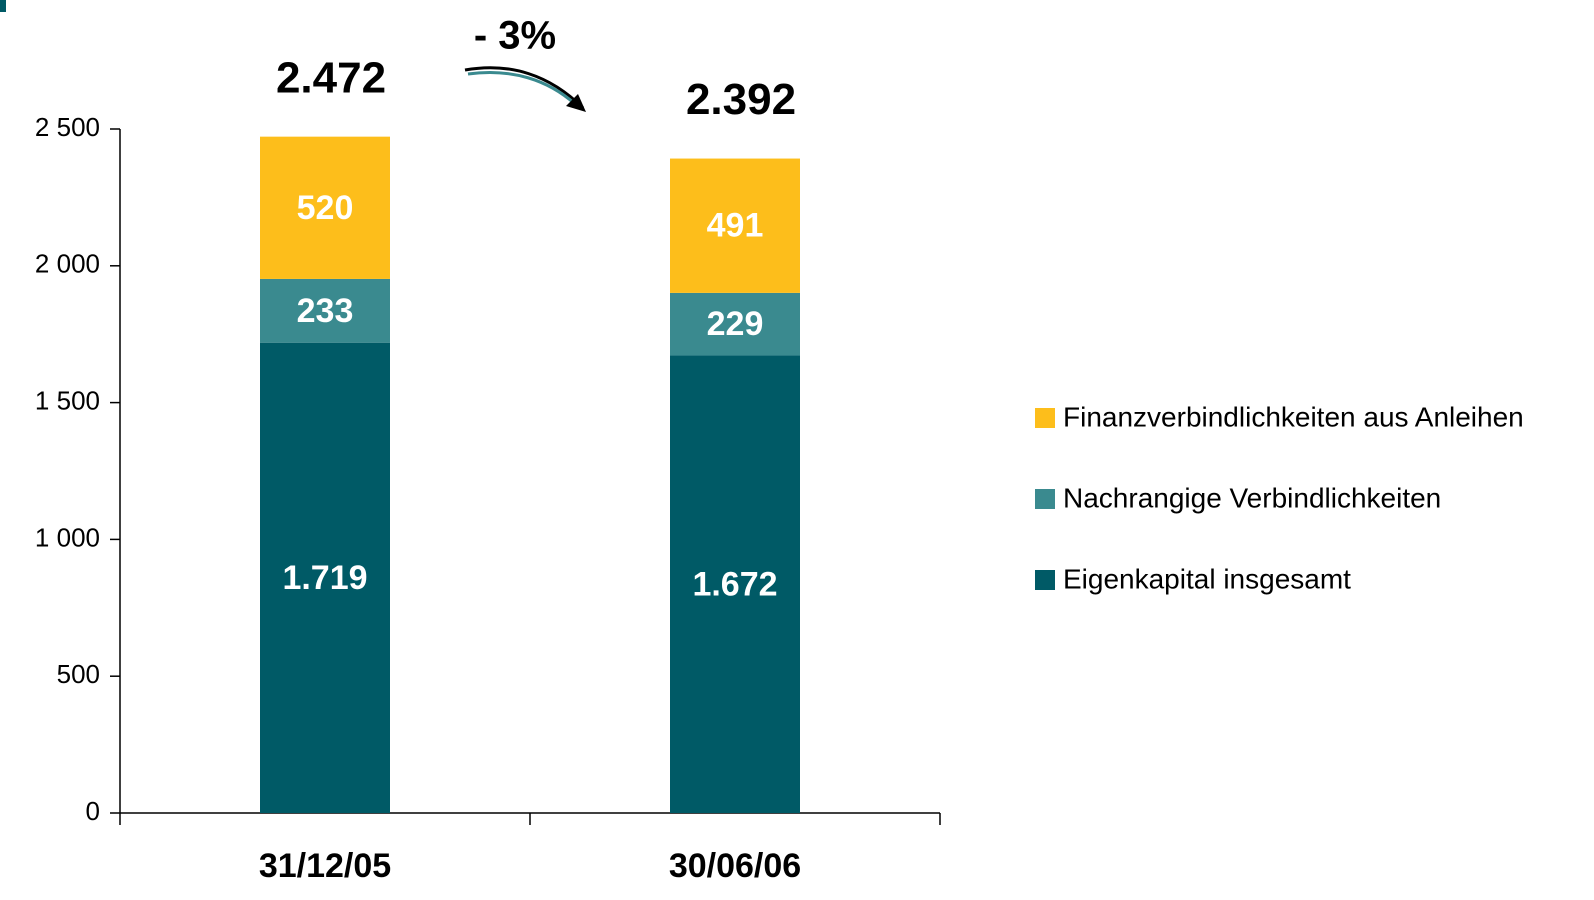  What do you see at coordinates (67, 264) in the screenshot?
I see `y-tick-label: 2 000` at bounding box center [67, 264].